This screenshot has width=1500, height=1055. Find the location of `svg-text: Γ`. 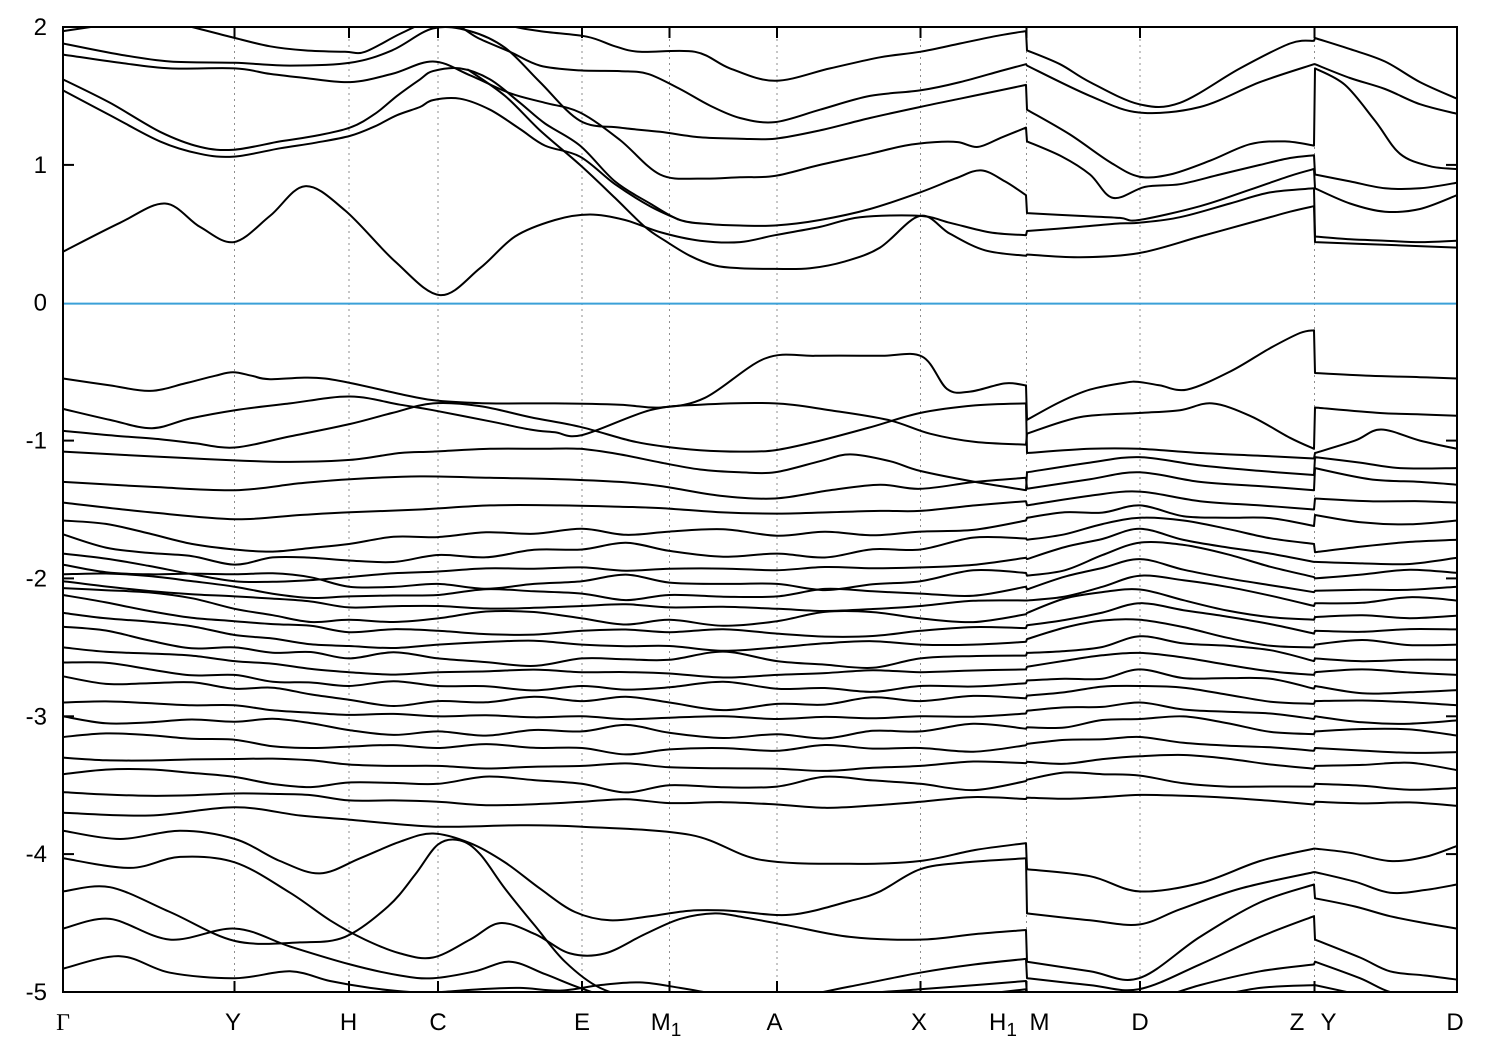

svg-text: Γ is located at coordinates (63, 1023).